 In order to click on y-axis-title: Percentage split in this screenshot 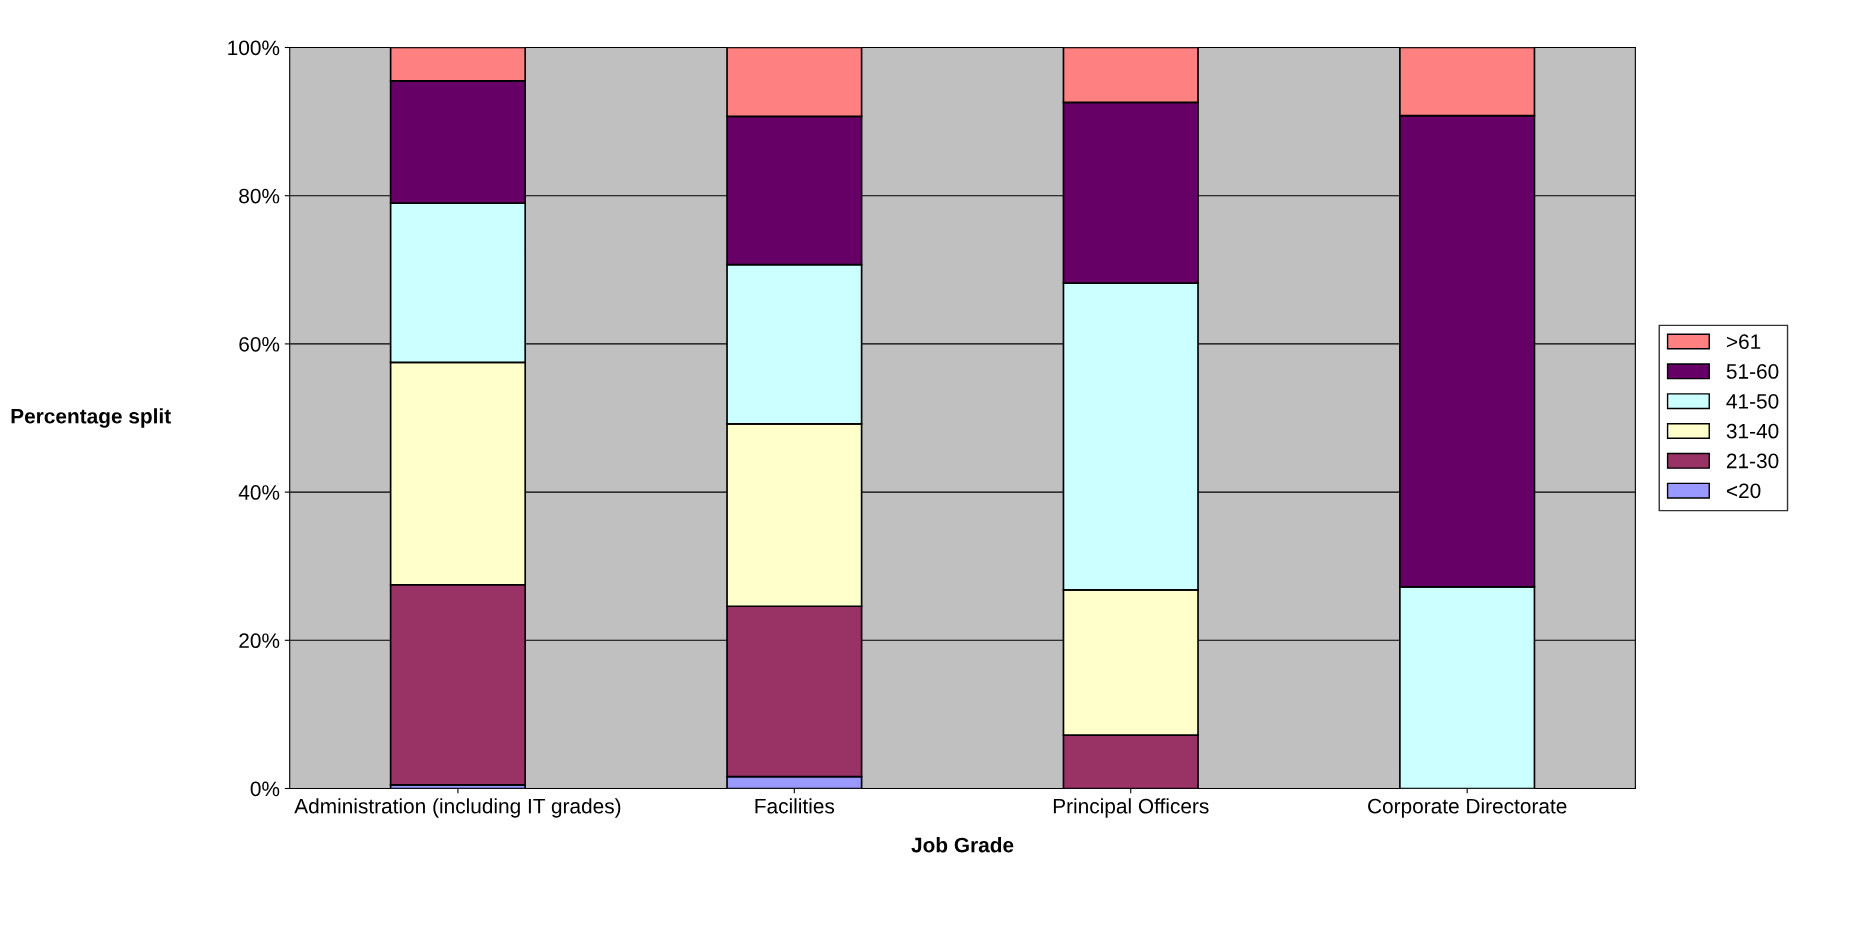, I will do `click(91, 418)`.